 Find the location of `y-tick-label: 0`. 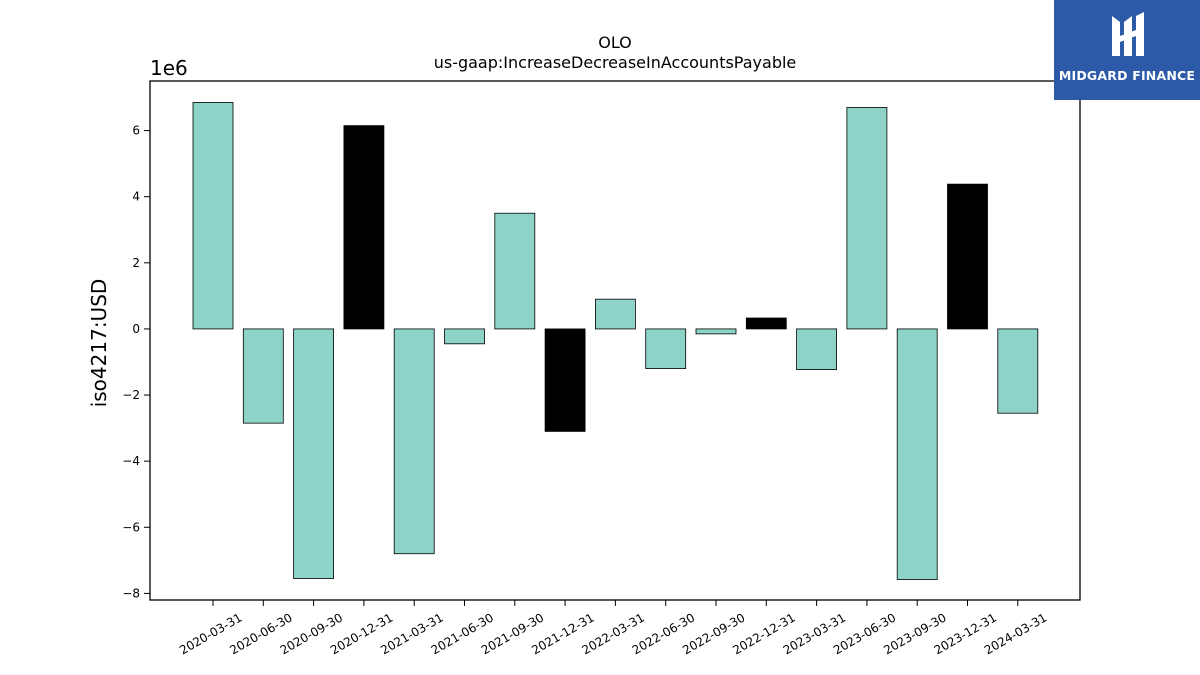

y-tick-label: 0 is located at coordinates (136, 329).